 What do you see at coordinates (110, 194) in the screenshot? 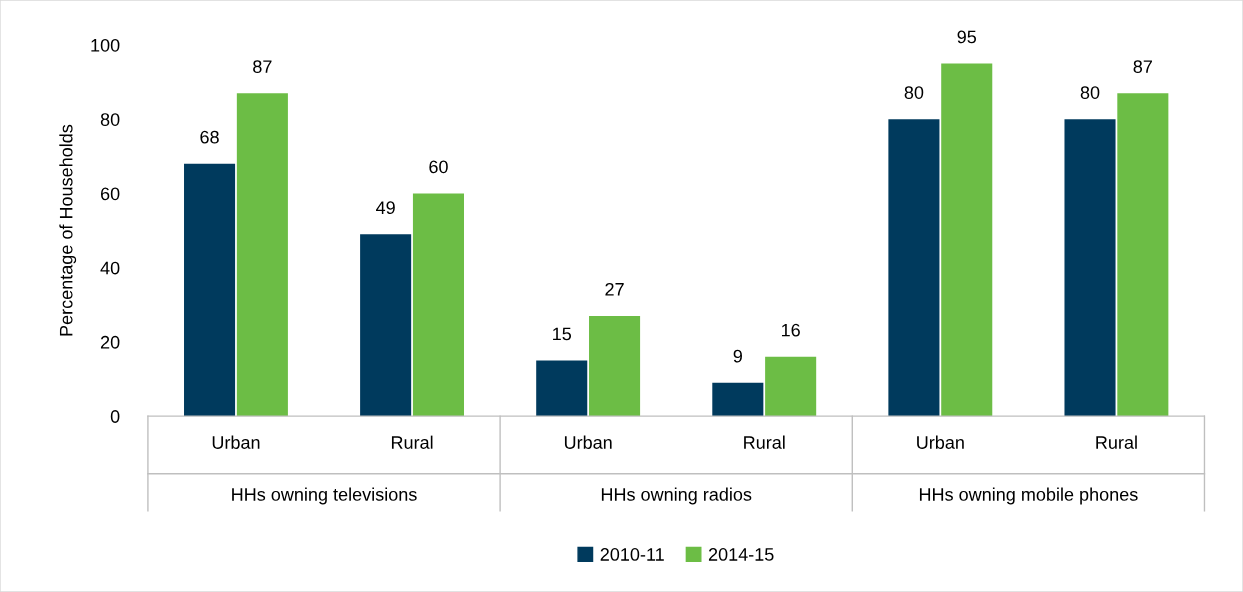
I see `y-tick-label: 60` at bounding box center [110, 194].